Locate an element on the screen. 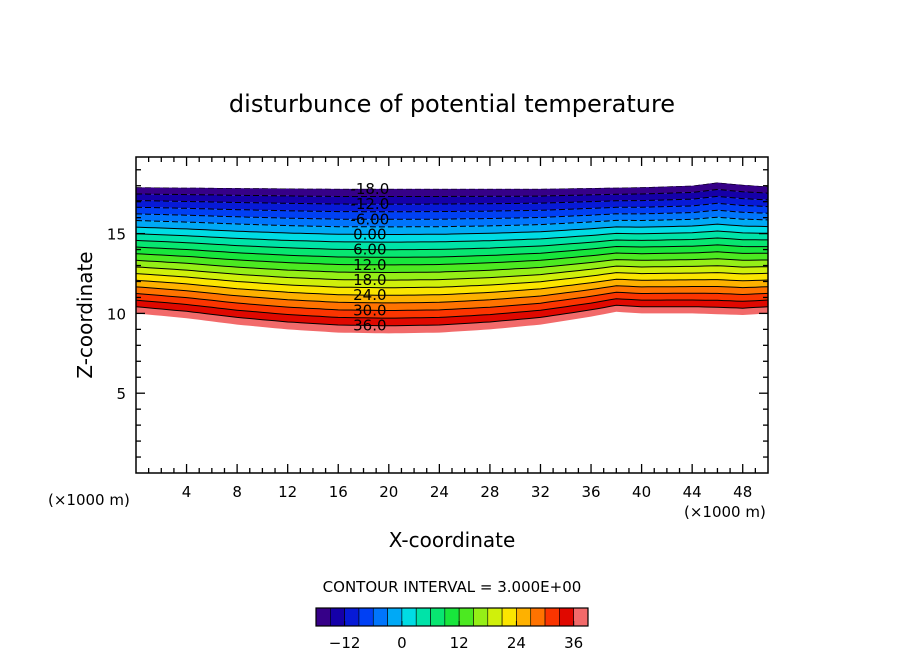 The height and width of the screenshot is (654, 904). x-tick-label: 8 is located at coordinates (237, 492).